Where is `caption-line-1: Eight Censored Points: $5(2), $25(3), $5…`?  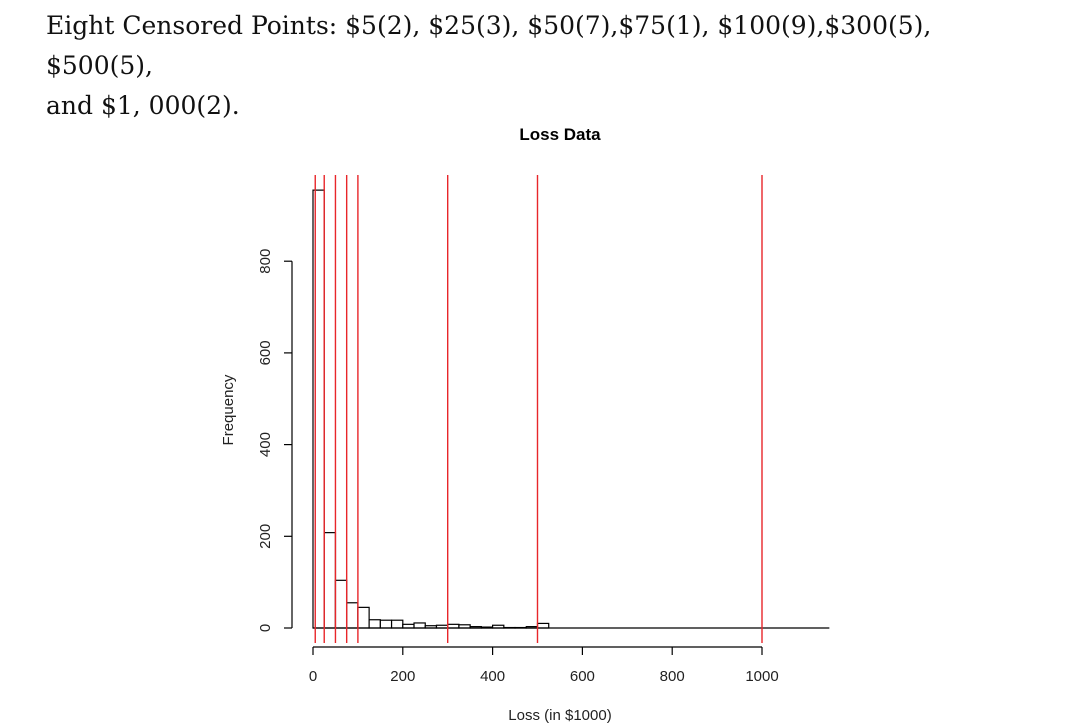
caption-line-1: Eight Censored Points: $5(2), $25(3), $5… is located at coordinates (489, 45).